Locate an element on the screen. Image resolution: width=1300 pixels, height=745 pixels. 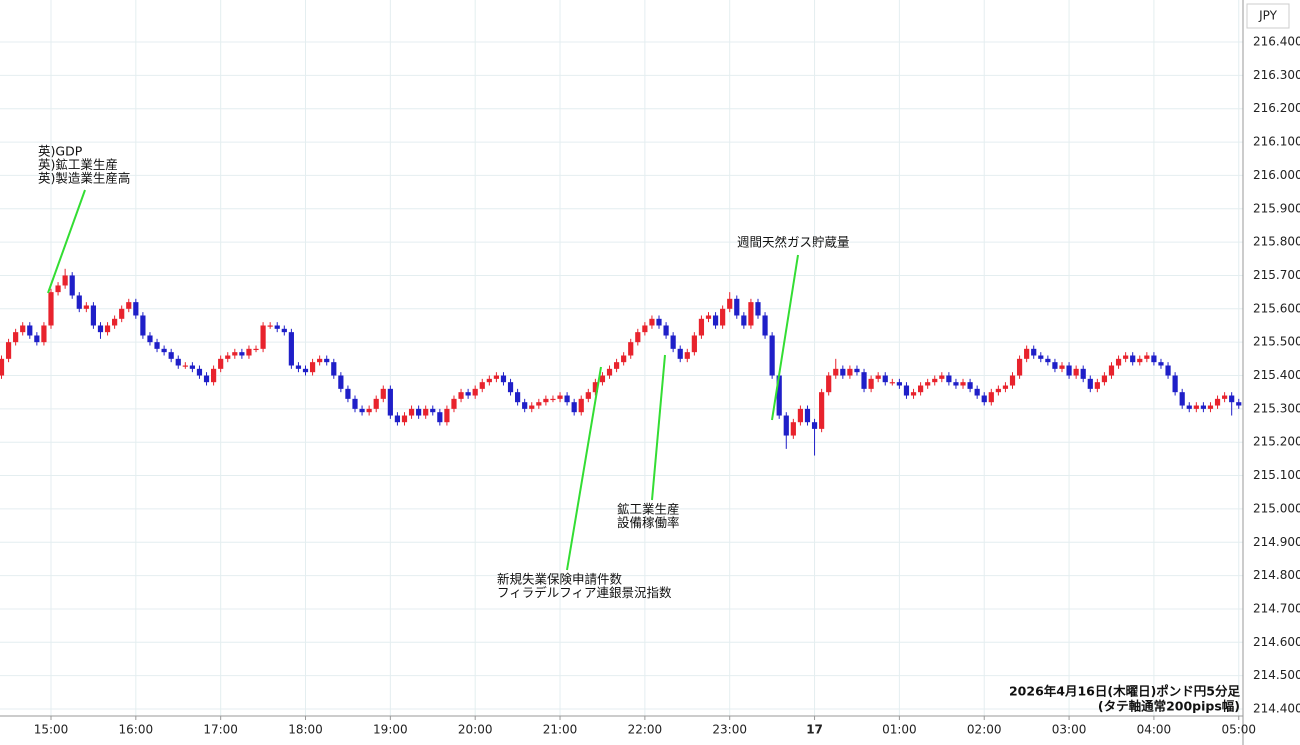
y-tick-label: 216.400 is located at coordinates (1276, 42).